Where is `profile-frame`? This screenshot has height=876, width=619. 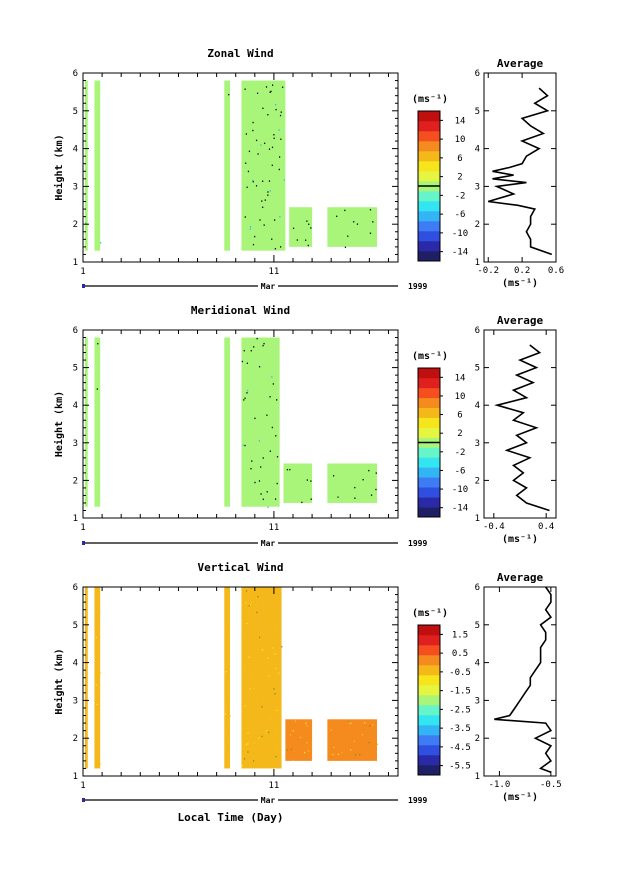 profile-frame is located at coordinates (520, 424).